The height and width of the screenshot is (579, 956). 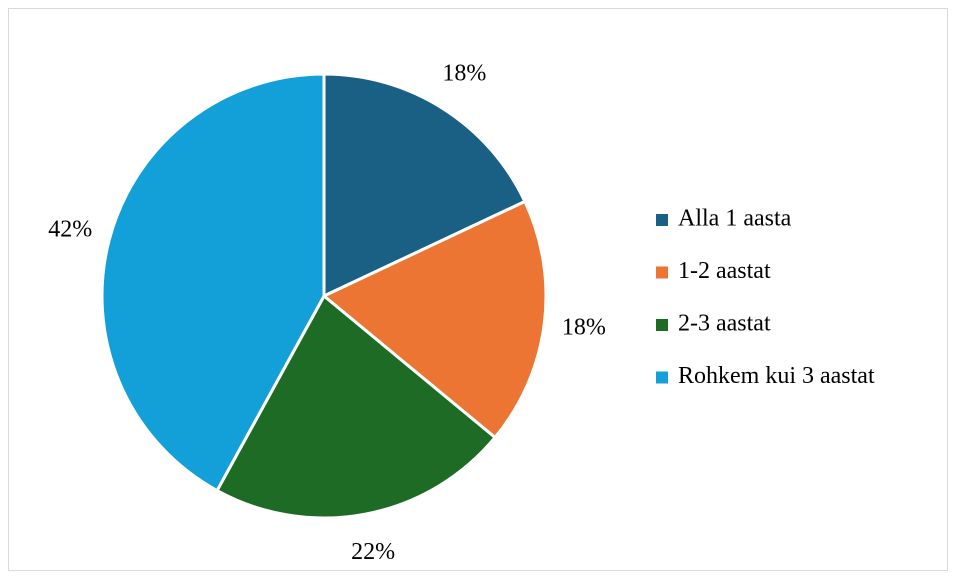 I want to click on data-label: 22%, so click(x=373, y=552).